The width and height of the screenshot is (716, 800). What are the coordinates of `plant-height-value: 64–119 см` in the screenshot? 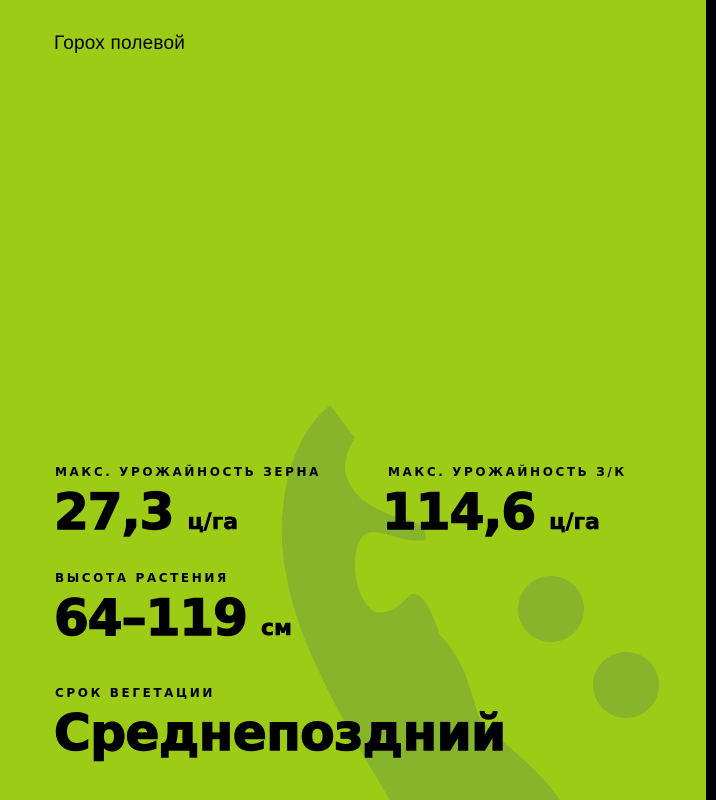 It's located at (173, 618).